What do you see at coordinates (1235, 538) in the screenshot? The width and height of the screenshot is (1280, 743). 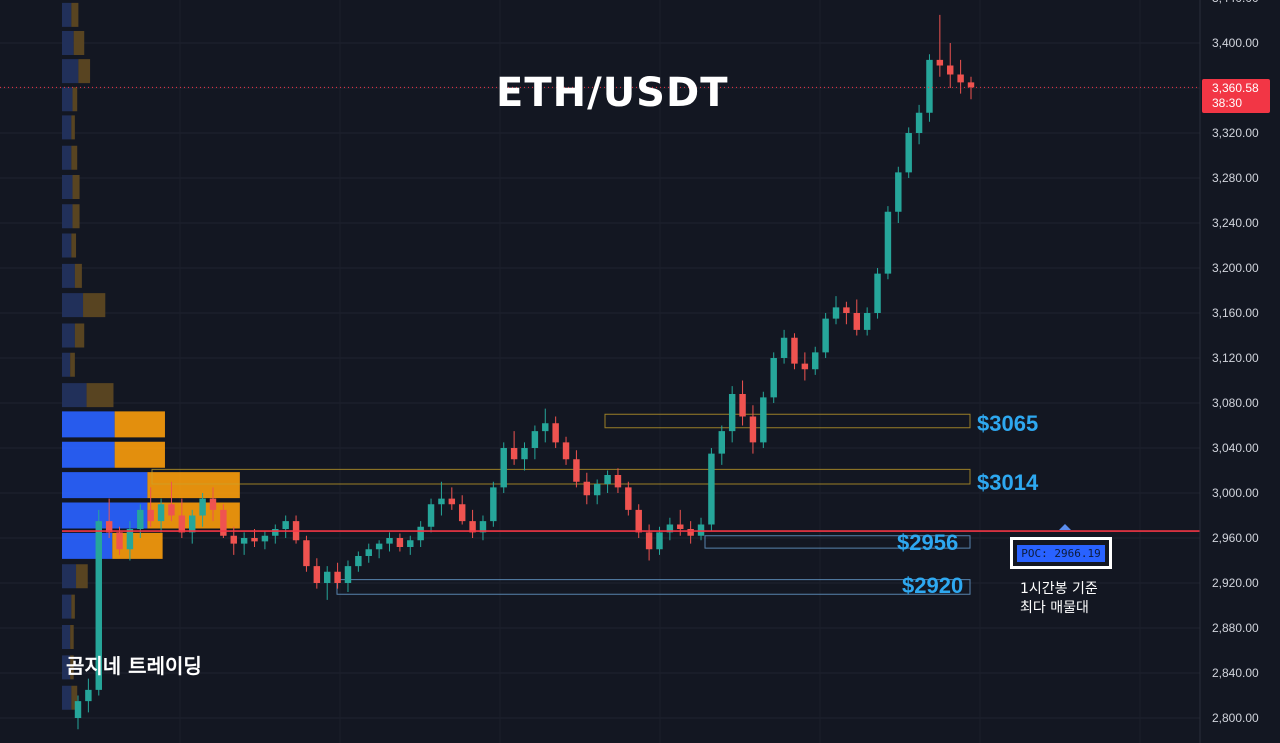 I see `y-tick-label: 2,960.00` at bounding box center [1235, 538].